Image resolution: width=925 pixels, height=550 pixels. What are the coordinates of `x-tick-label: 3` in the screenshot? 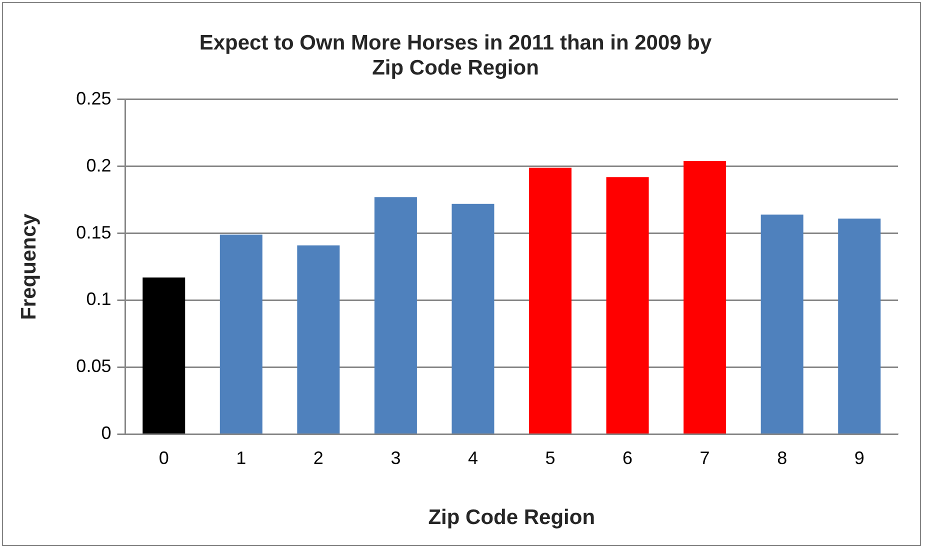 It's located at (395, 458).